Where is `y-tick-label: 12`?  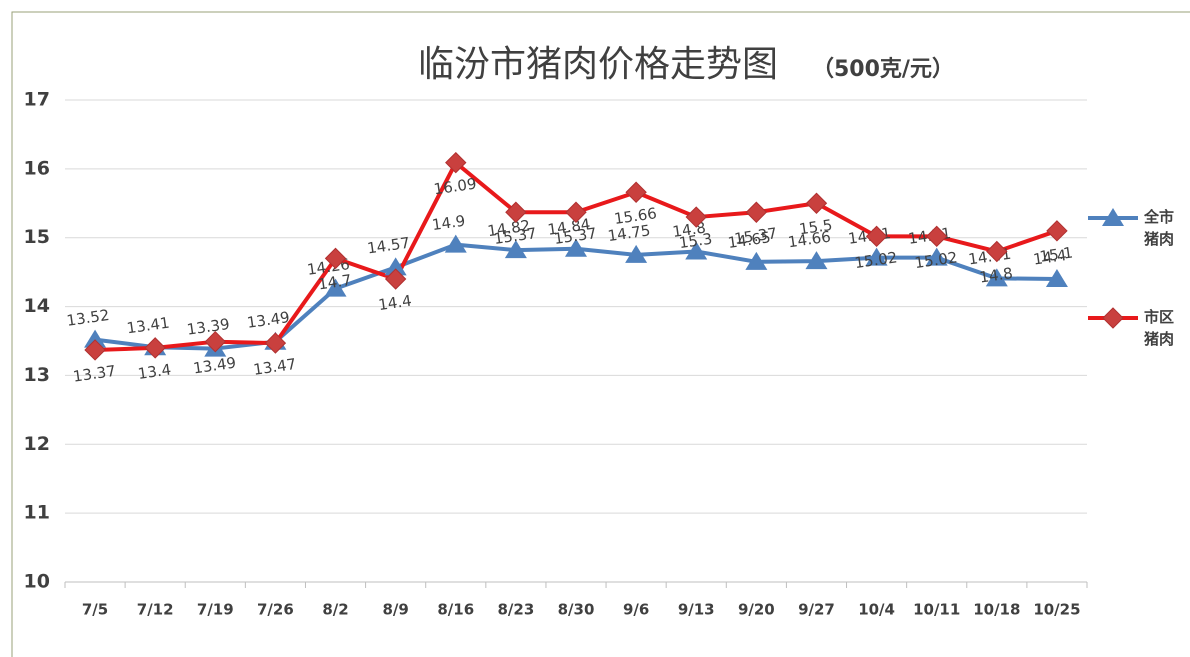
y-tick-label: 12 is located at coordinates (37, 444).